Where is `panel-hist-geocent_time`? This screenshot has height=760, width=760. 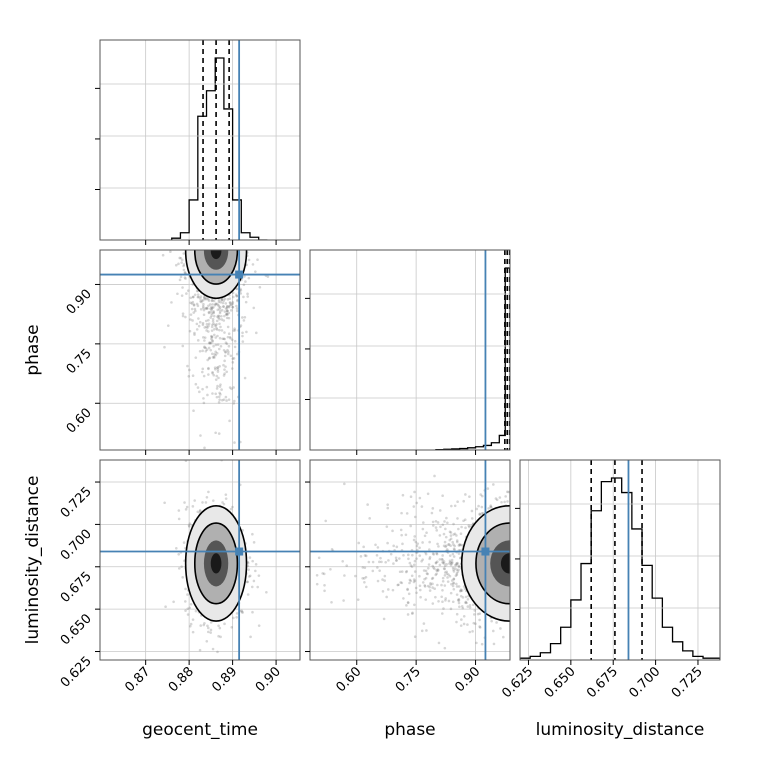
panel-hist-geocent_time is located at coordinates (198, 142).